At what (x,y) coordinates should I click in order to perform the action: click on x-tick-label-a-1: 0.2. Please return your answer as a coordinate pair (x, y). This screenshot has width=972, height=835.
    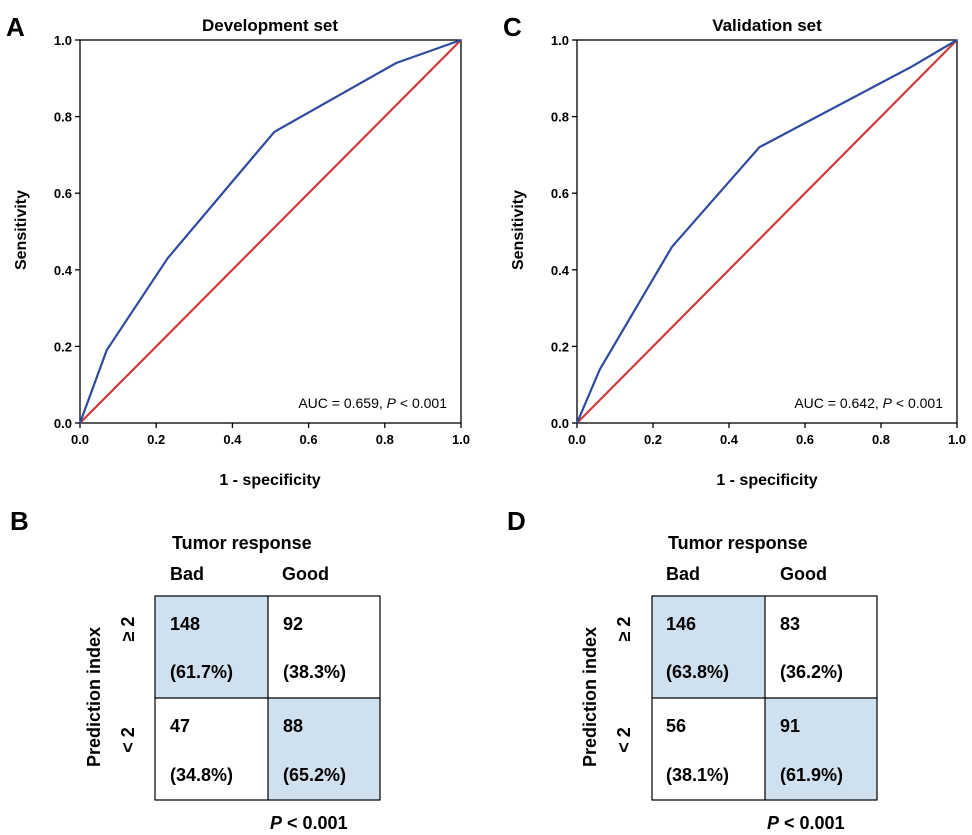
    Looking at the image, I should click on (156, 439).